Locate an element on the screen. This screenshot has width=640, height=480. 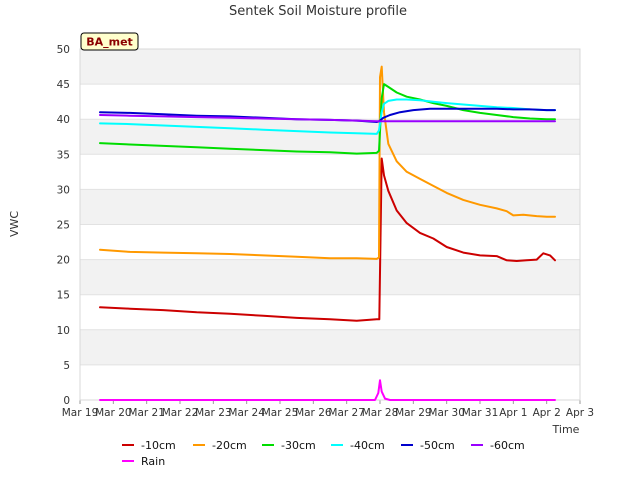
legend-label-60cm: -60cm is located at coordinates (507, 445).